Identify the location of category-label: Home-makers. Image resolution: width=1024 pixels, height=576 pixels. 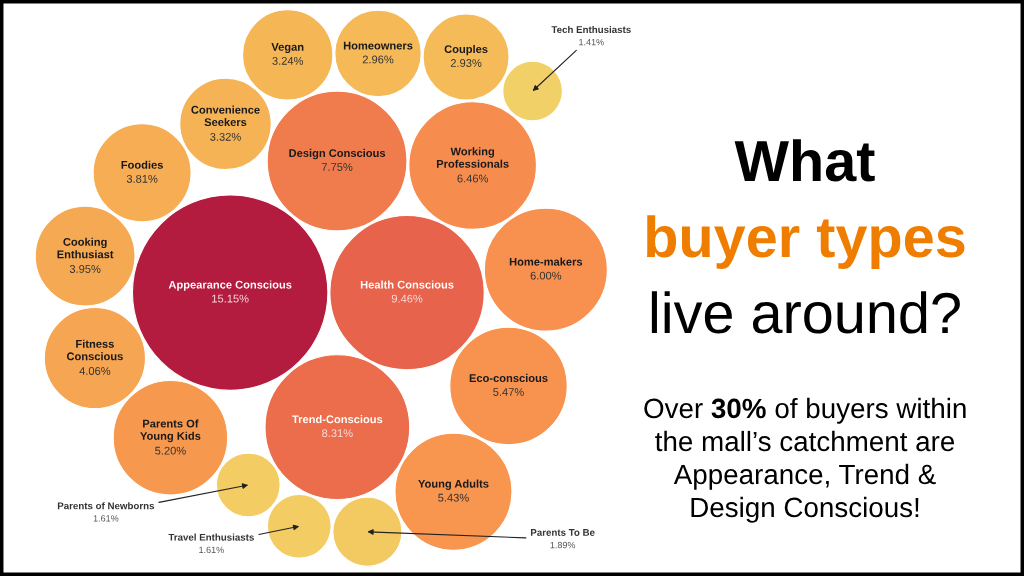
(546, 261).